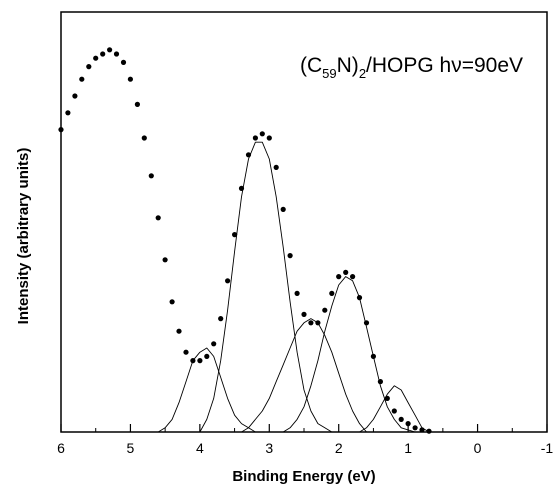 The width and height of the screenshot is (558, 487). Describe the element at coordinates (348, 65) in the screenshot. I see `title-mid: N)` at that location.